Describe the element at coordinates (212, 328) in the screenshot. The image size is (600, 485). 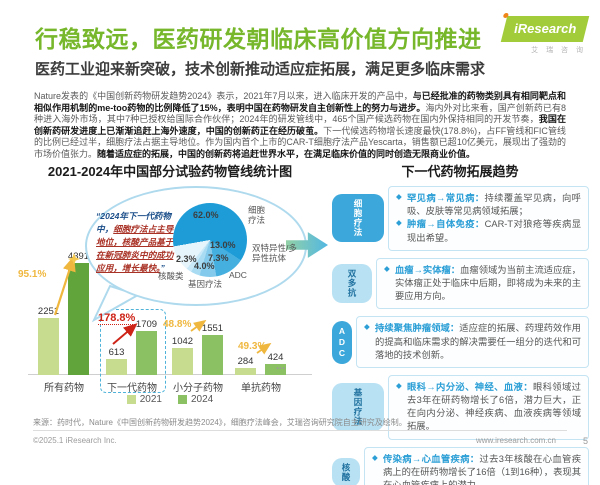
I see `bar-value: 1551` at that location.